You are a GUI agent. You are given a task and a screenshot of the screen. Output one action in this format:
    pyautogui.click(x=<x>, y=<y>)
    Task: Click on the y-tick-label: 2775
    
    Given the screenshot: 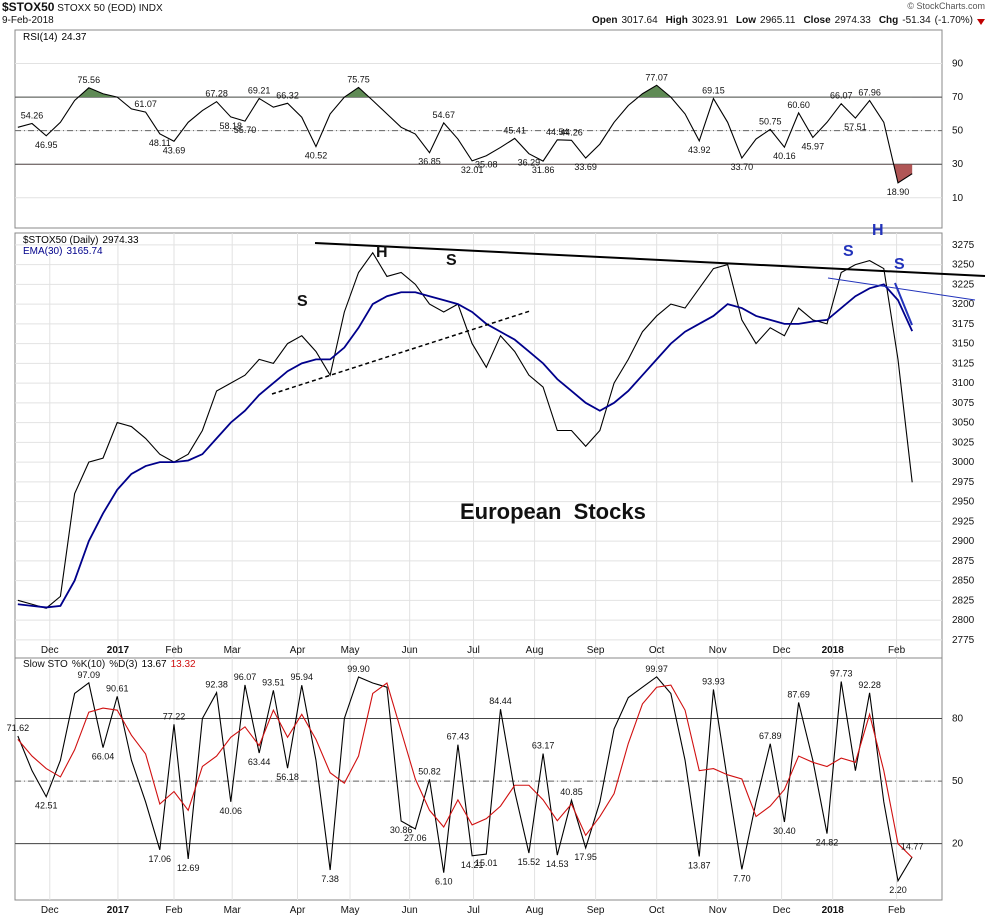 What is the action you would take?
    pyautogui.click(x=963, y=640)
    